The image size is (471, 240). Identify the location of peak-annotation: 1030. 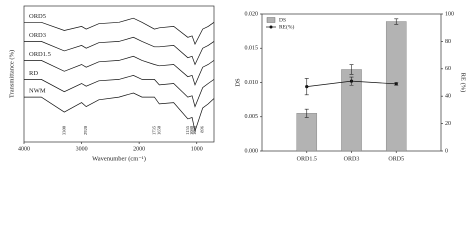
(194, 130).